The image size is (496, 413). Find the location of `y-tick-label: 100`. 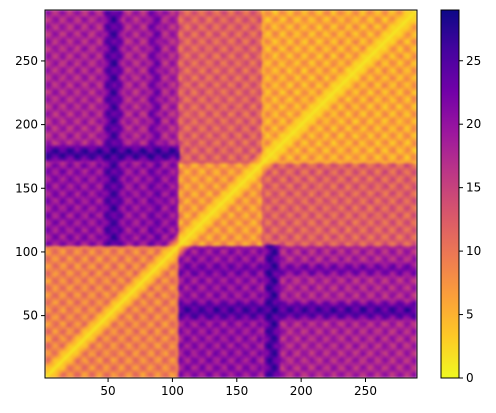

y-tick-label: 100 is located at coordinates (26, 252).